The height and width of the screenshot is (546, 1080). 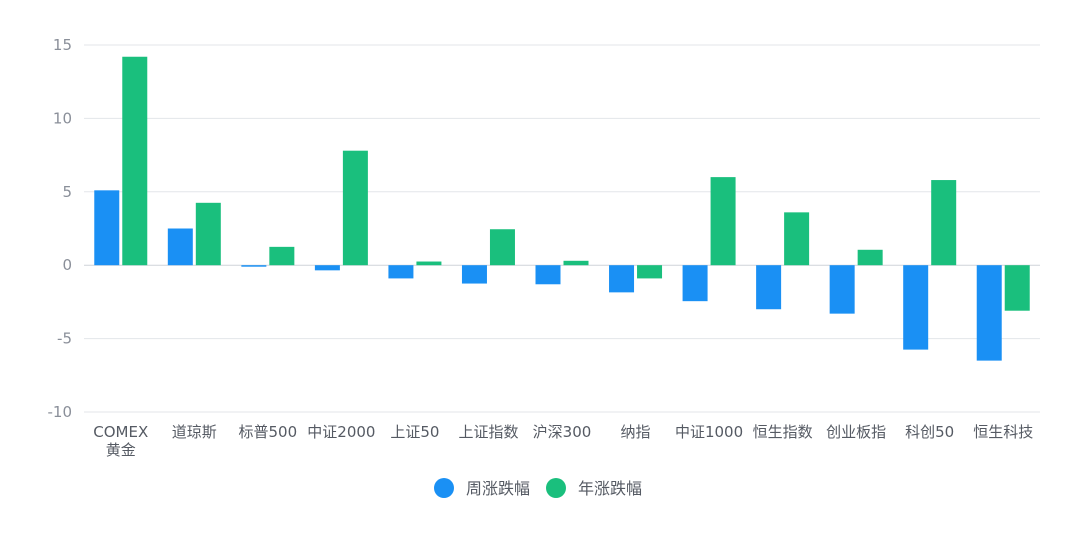 What do you see at coordinates (120, 432) in the screenshot?
I see `x-category-label: COMEX` at bounding box center [120, 432].